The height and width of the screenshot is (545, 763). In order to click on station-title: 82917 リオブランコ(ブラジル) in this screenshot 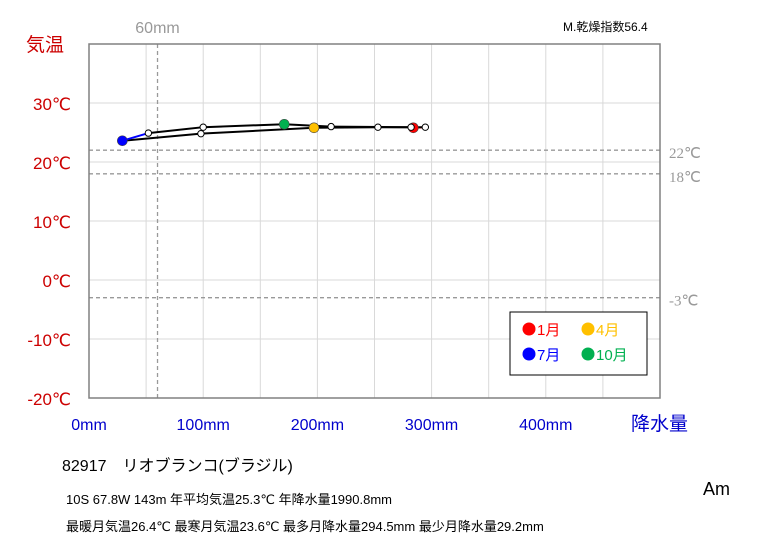, I will do `click(177, 466)`.